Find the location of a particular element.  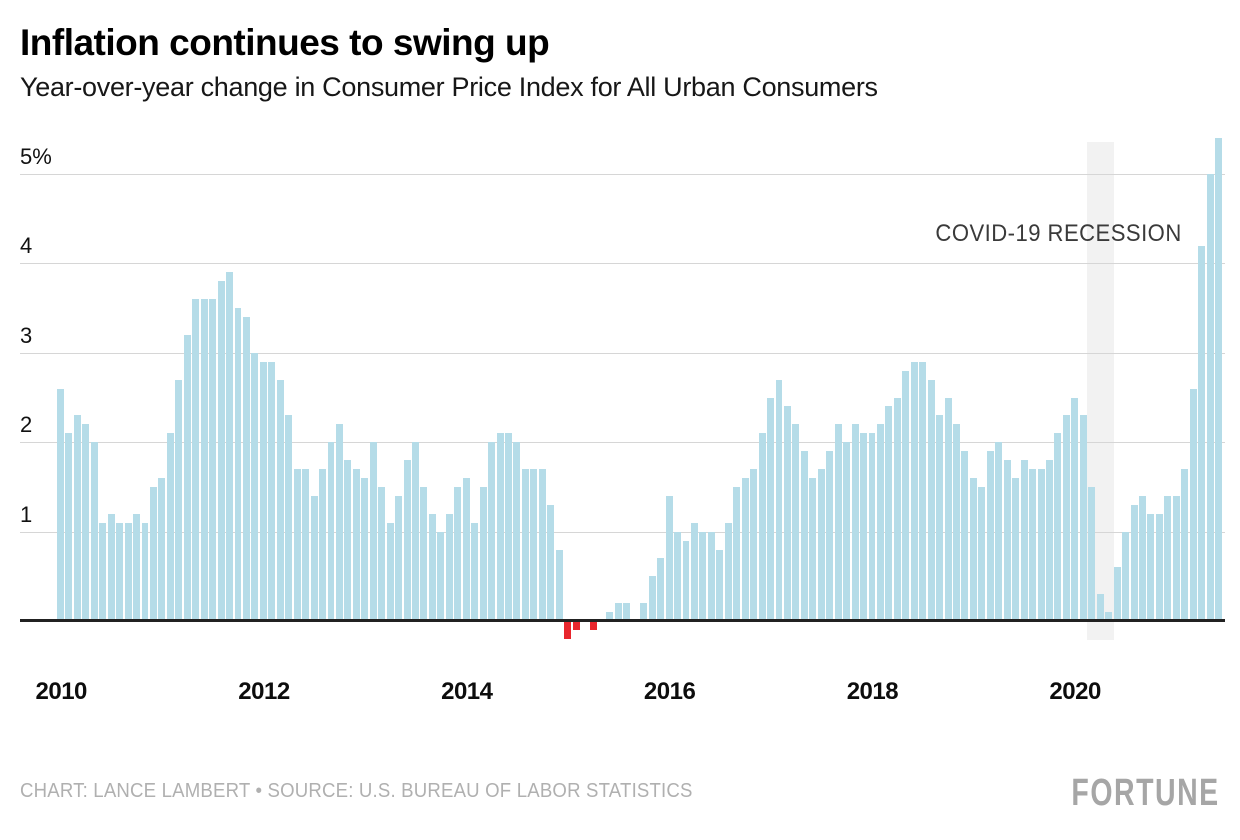

y-axis-tick-label: 1 is located at coordinates (26, 514).